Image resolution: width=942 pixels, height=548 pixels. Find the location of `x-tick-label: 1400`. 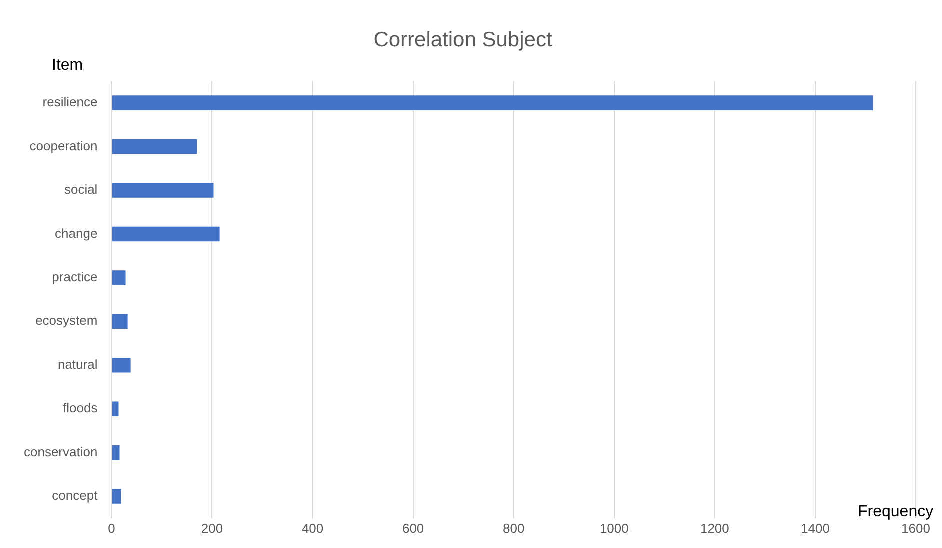

x-tick-label: 1400 is located at coordinates (815, 528).